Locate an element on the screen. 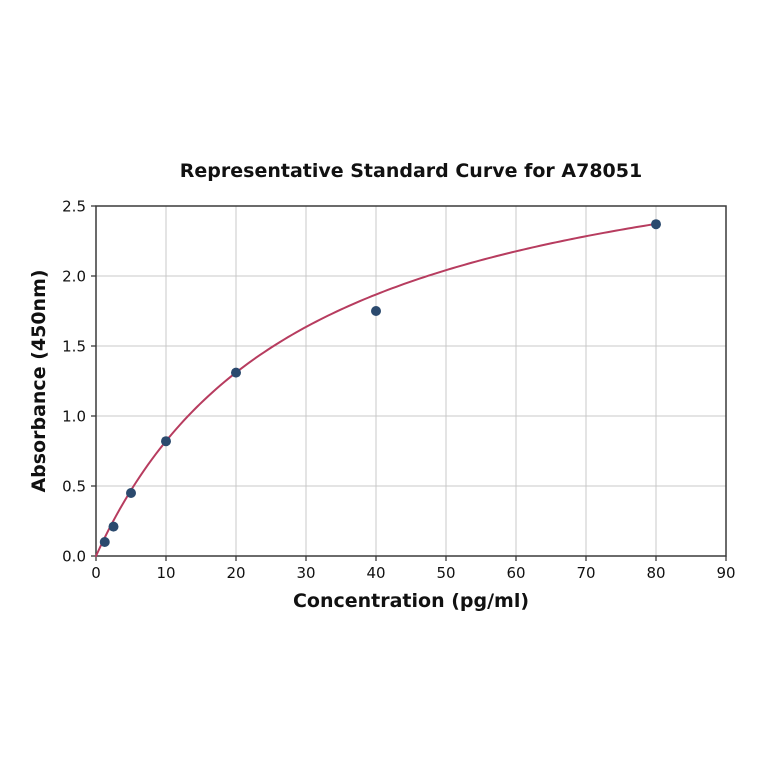 This screenshot has width=764, height=764. y-tick-label: 1.5 is located at coordinates (74, 347).